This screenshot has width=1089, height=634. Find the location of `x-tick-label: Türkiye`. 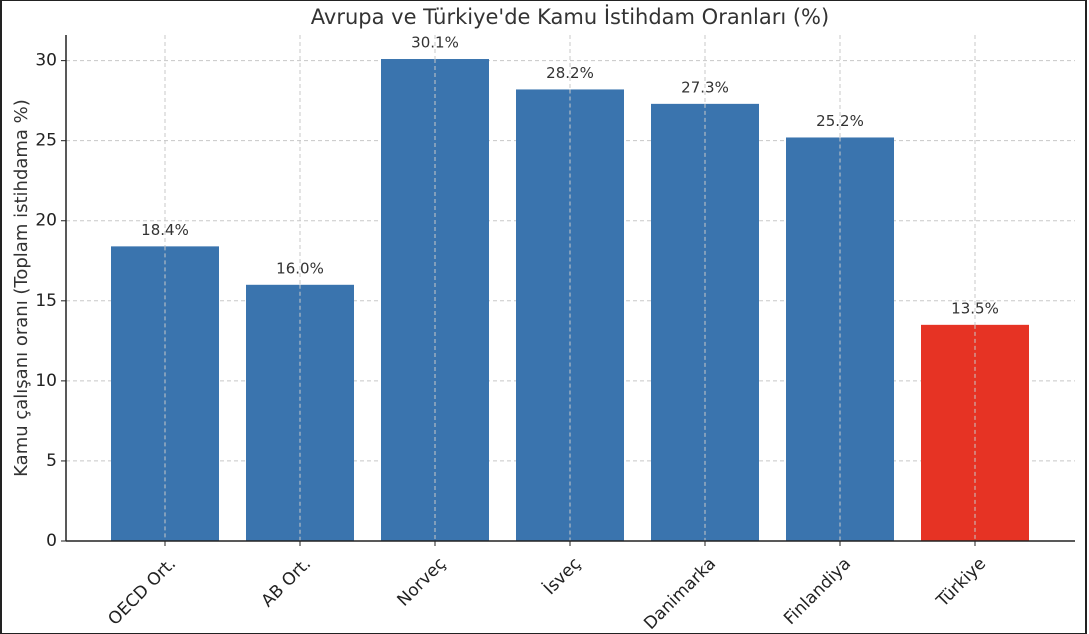

x-tick-label: Türkiye is located at coordinates (961, 583).